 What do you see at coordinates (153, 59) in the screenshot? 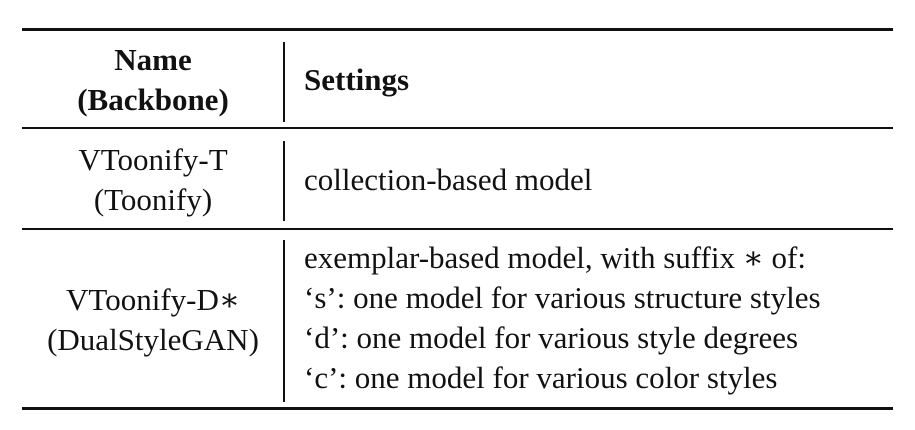
I see `header-name: Name` at bounding box center [153, 59].